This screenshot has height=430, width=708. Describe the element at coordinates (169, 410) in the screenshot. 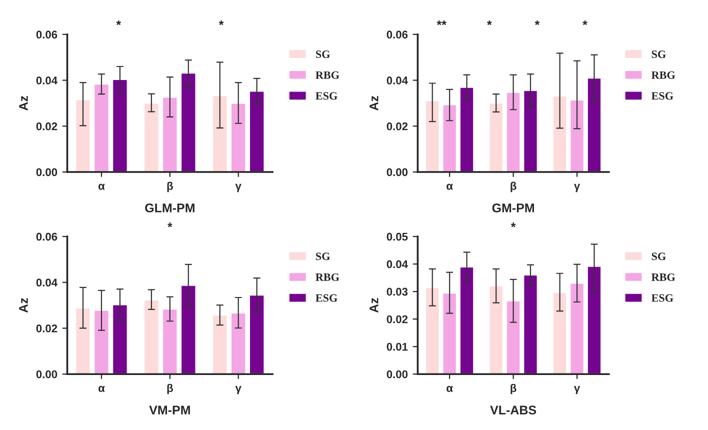

I see `x-axis-title: VM-PM` at that location.